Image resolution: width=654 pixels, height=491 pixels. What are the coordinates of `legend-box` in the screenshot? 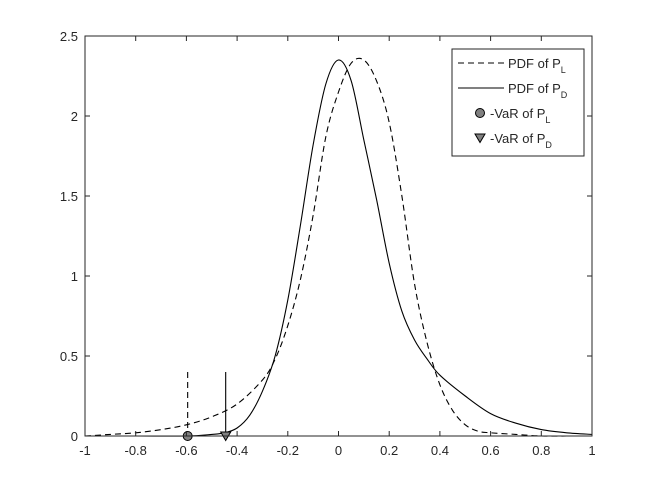 It's located at (518, 102).